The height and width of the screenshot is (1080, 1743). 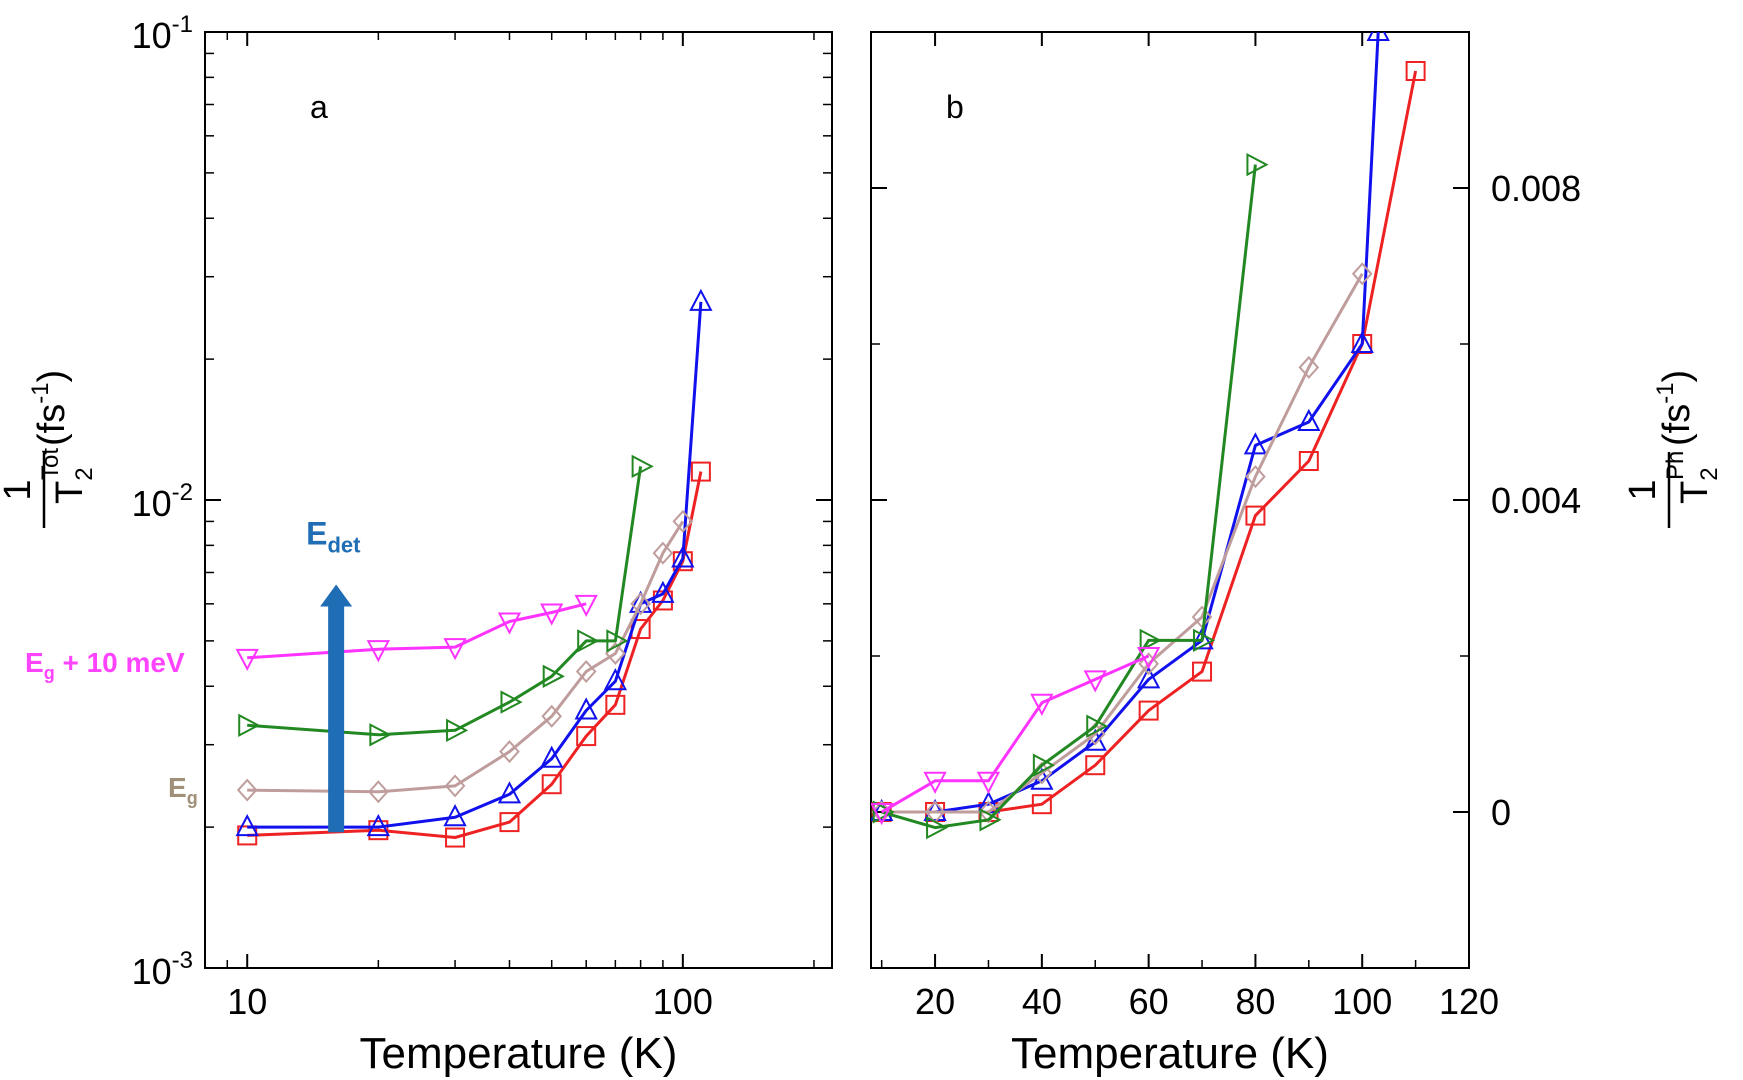 I want to click on series-square, so click(x=474, y=654).